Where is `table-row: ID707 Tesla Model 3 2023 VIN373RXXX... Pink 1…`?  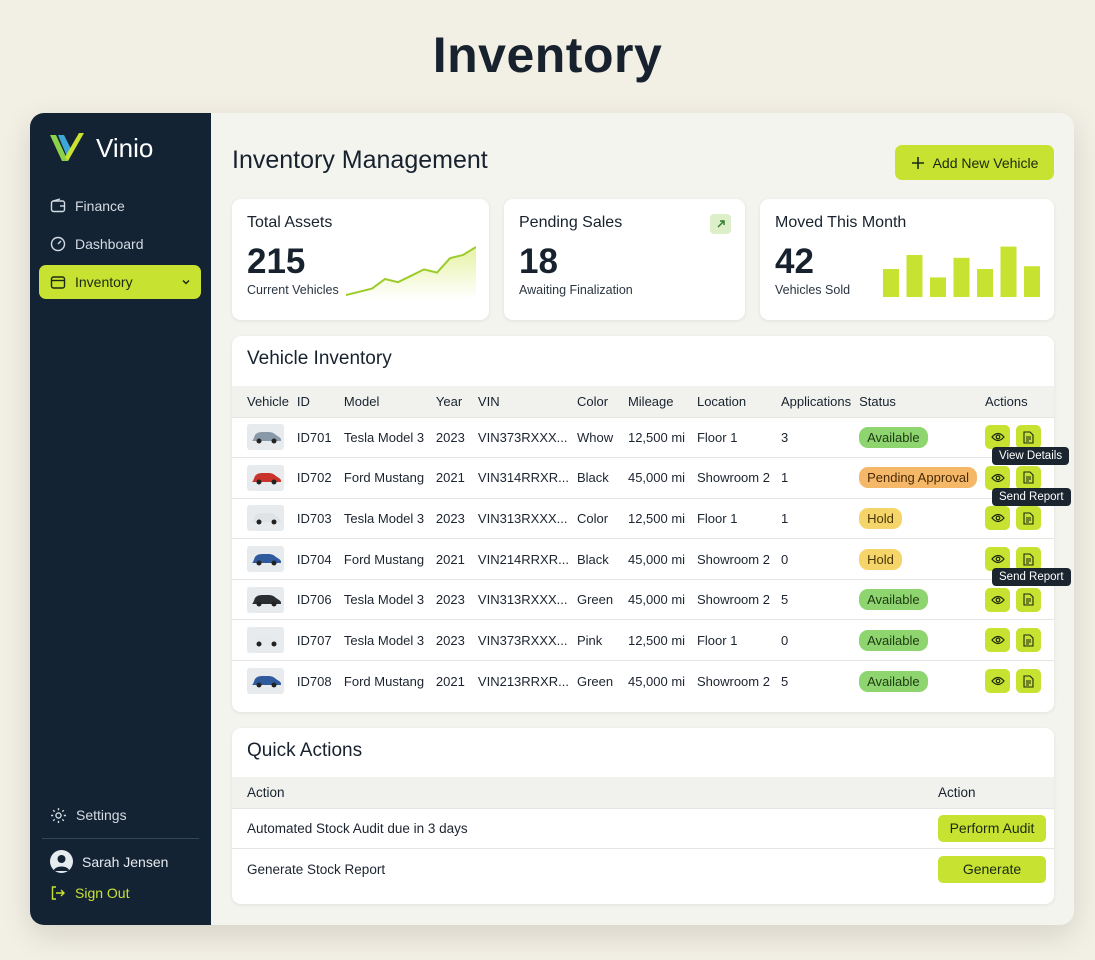
table-row: ID707 Tesla Model 3 2023 VIN373RXXX... Pink 1… is located at coordinates (643, 640).